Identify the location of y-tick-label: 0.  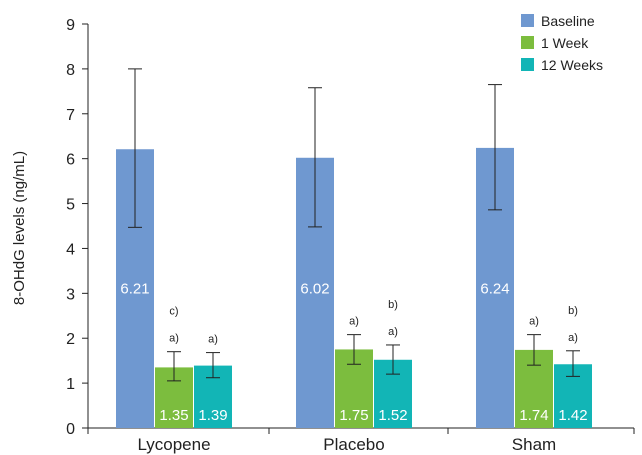
(70, 429).